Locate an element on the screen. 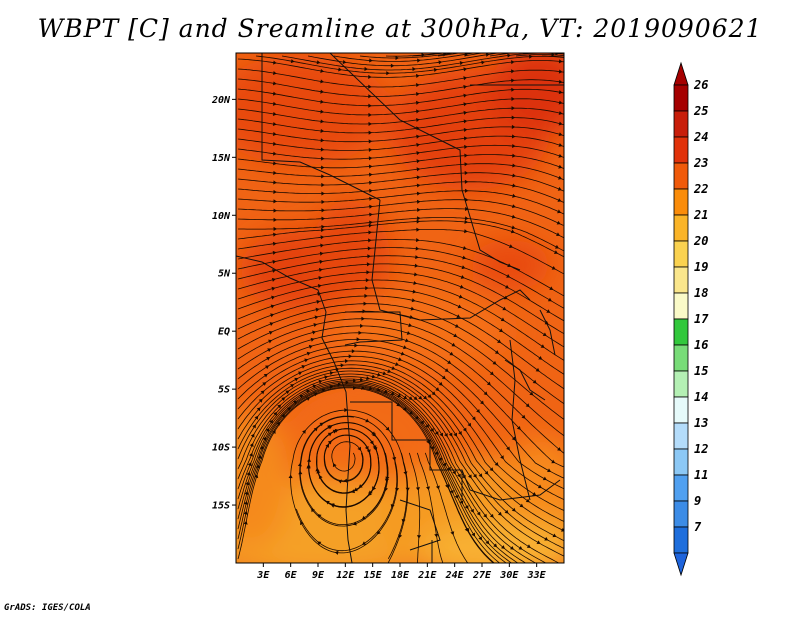  lat-tick-label: 15S is located at coordinates (221, 506).